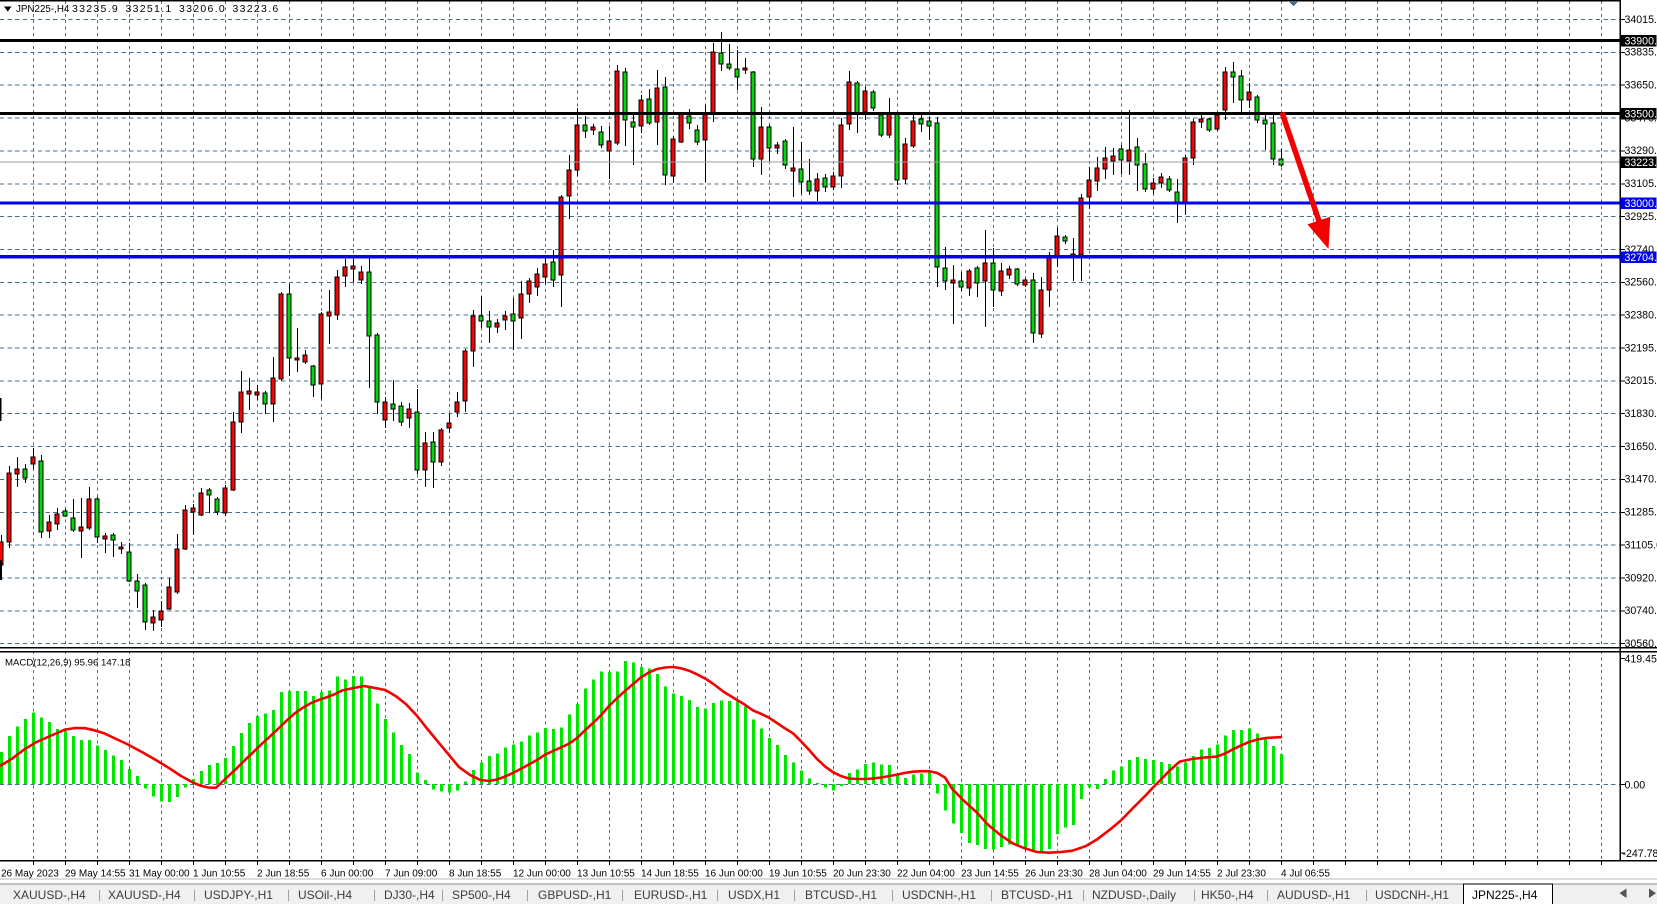 The height and width of the screenshot is (909, 1657). I want to click on svg-text: 419.45, so click(1641, 659).